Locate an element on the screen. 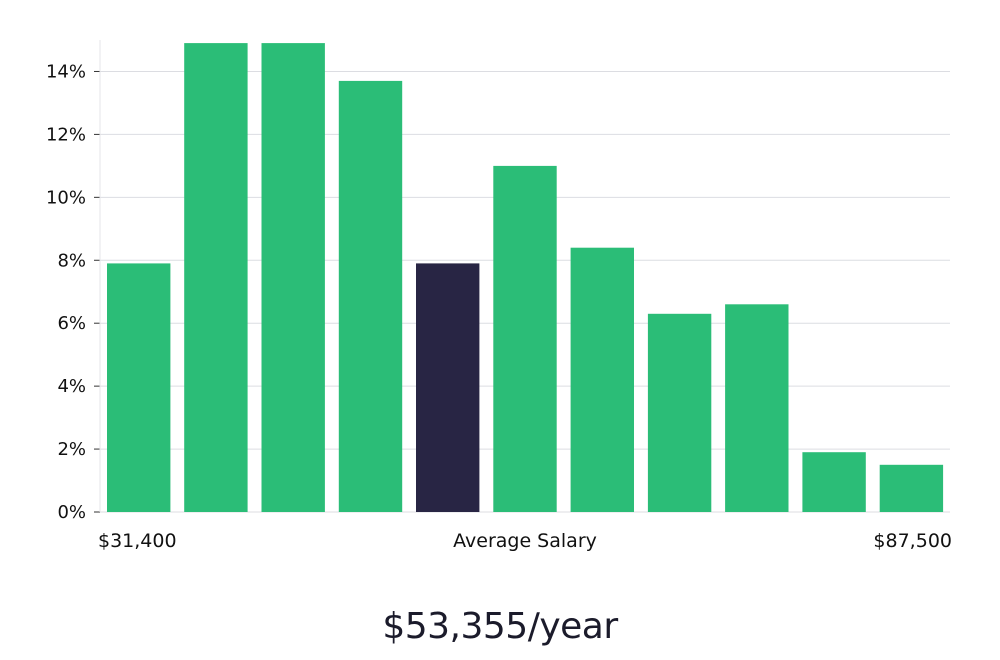 This screenshot has width=1000, height=660. y-tick-label: 14% is located at coordinates (66, 71).